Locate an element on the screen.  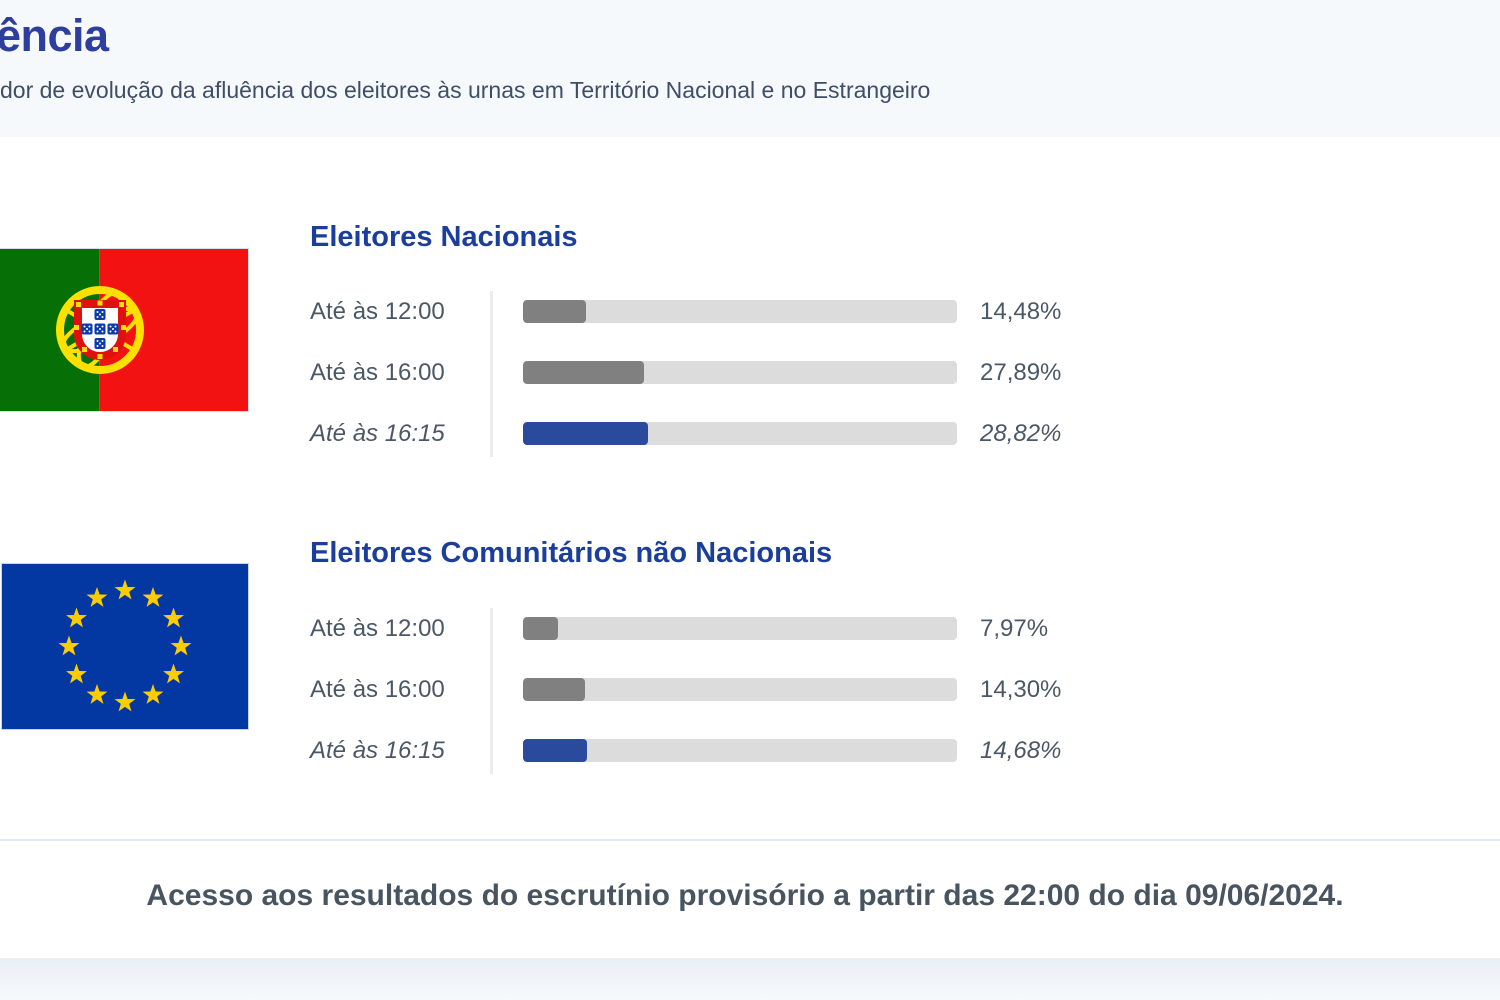
percent-value: 14,48% is located at coordinates (1021, 311).